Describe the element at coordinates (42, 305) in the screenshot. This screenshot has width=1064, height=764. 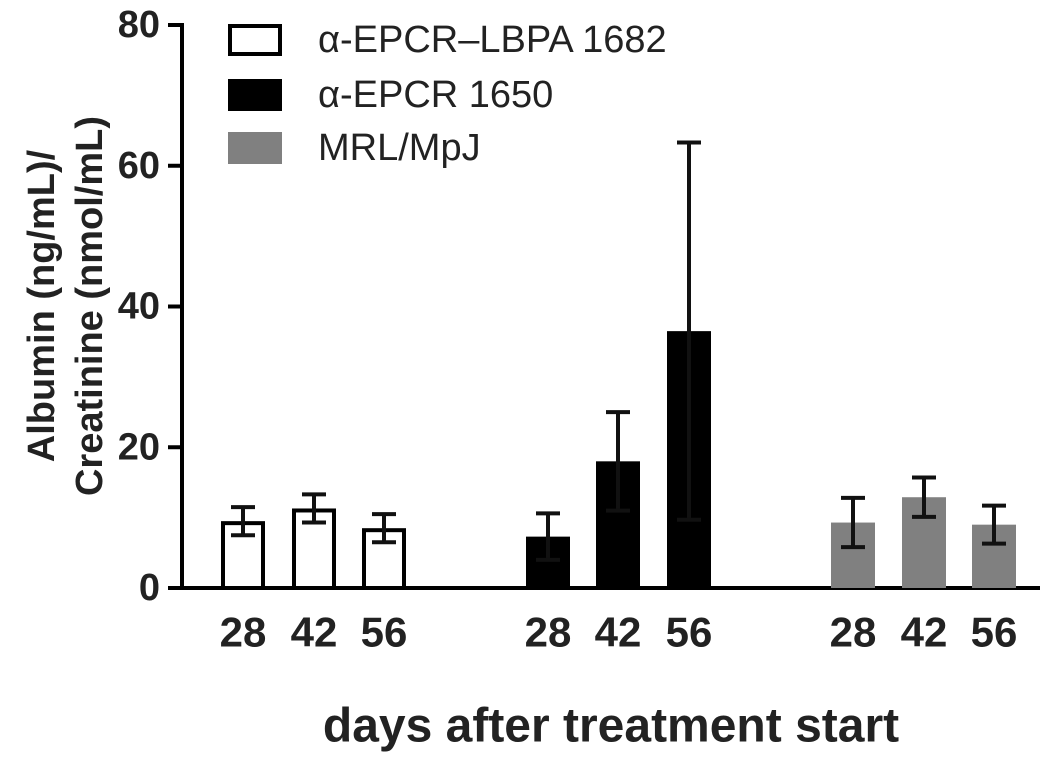
I see `y-axis-title-line1: Albumin (ng/mL)/` at that location.